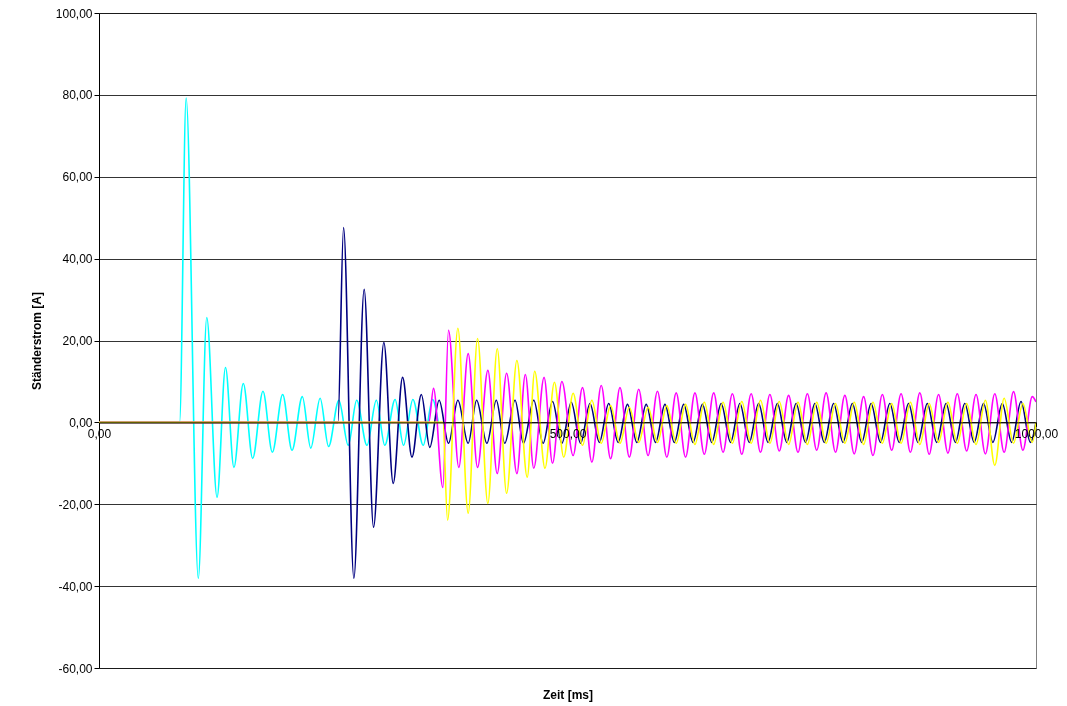 The height and width of the screenshot is (706, 1067). Describe the element at coordinates (75, 668) in the screenshot. I see `y-tick-label: -60,00` at that location.